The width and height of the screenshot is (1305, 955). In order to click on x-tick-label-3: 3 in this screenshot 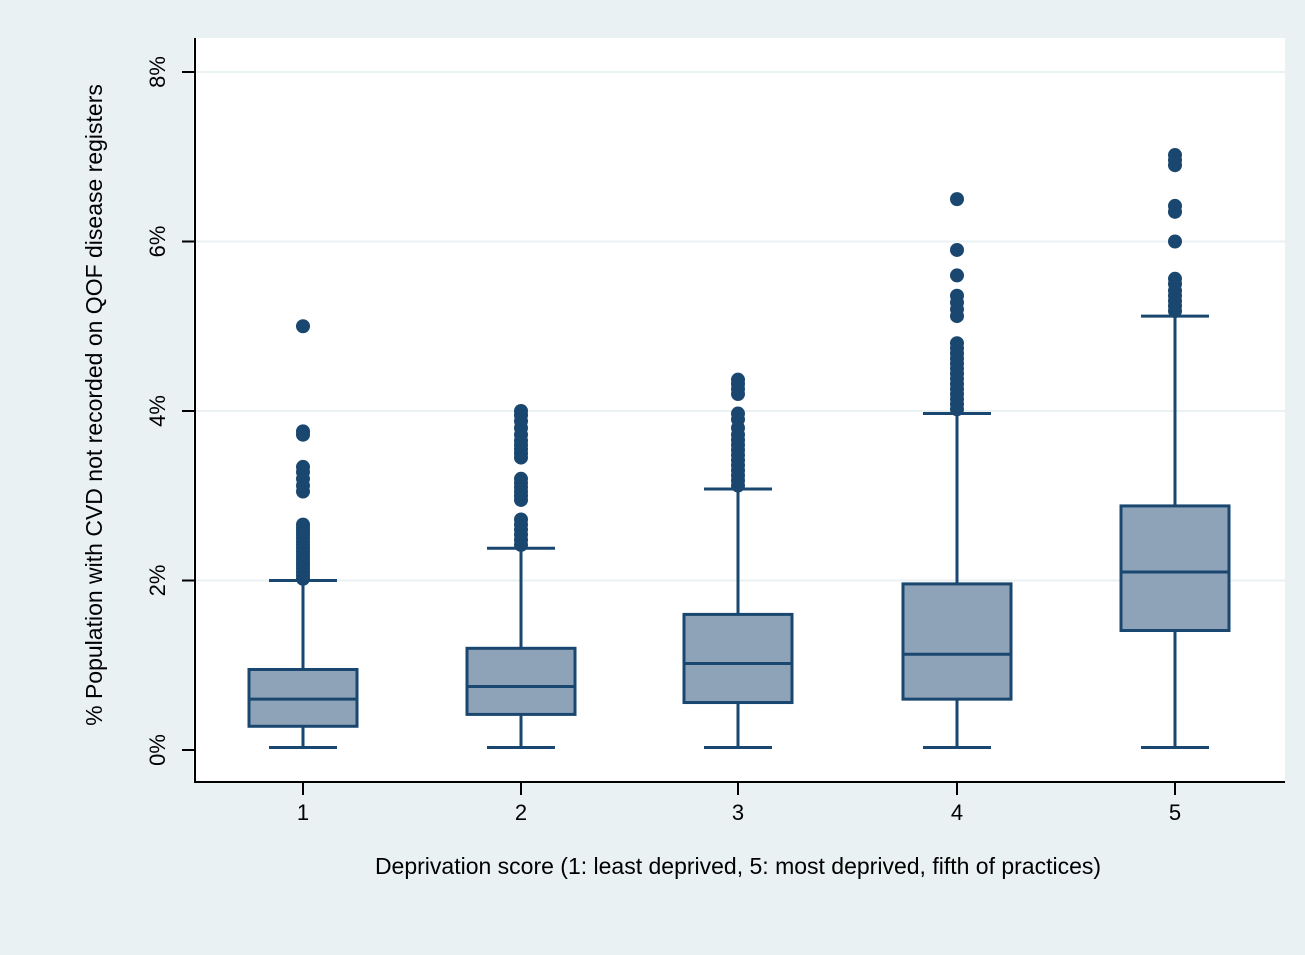, I will do `click(738, 812)`.